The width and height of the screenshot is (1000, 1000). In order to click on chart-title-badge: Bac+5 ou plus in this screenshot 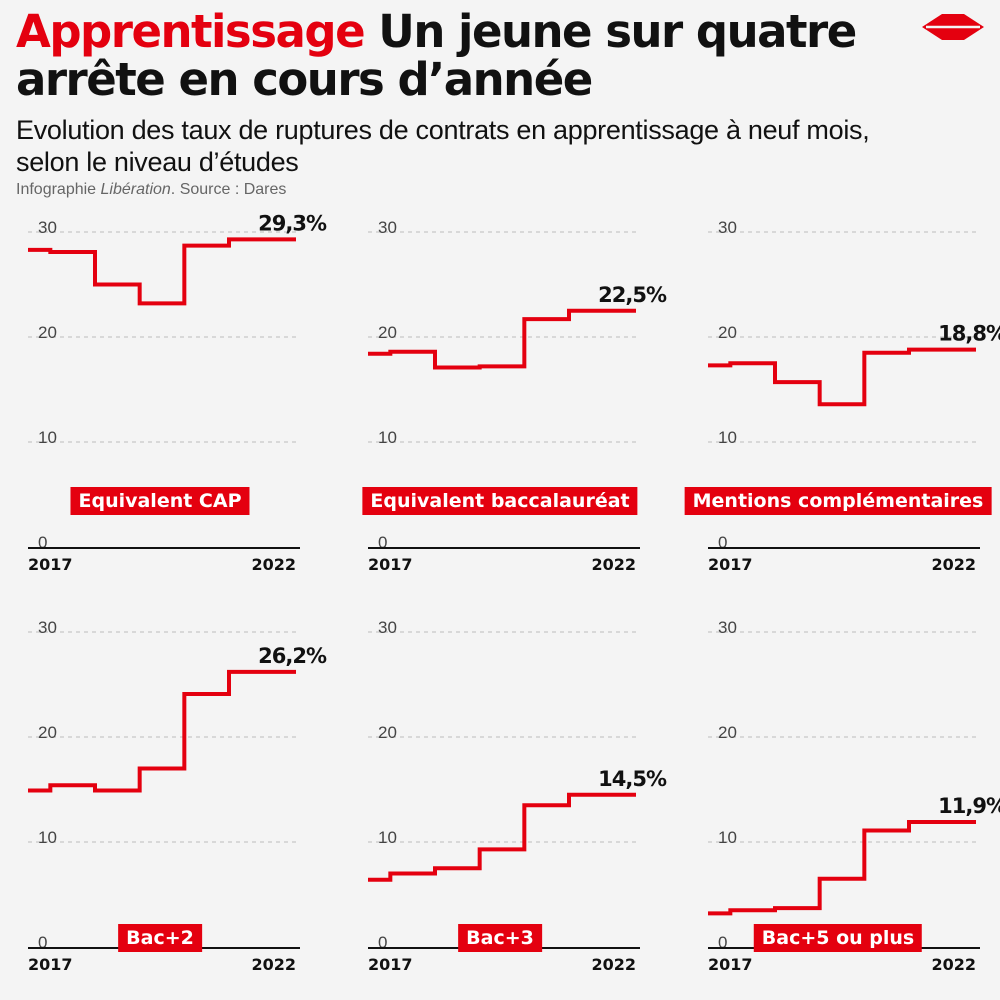, I will do `click(838, 938)`.